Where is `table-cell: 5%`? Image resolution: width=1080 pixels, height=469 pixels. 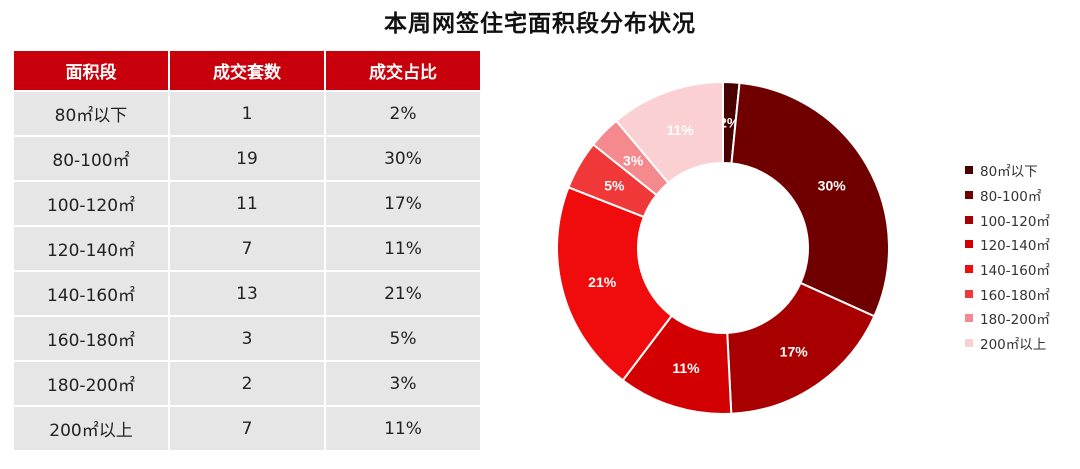 table-cell: 5% is located at coordinates (403, 338).